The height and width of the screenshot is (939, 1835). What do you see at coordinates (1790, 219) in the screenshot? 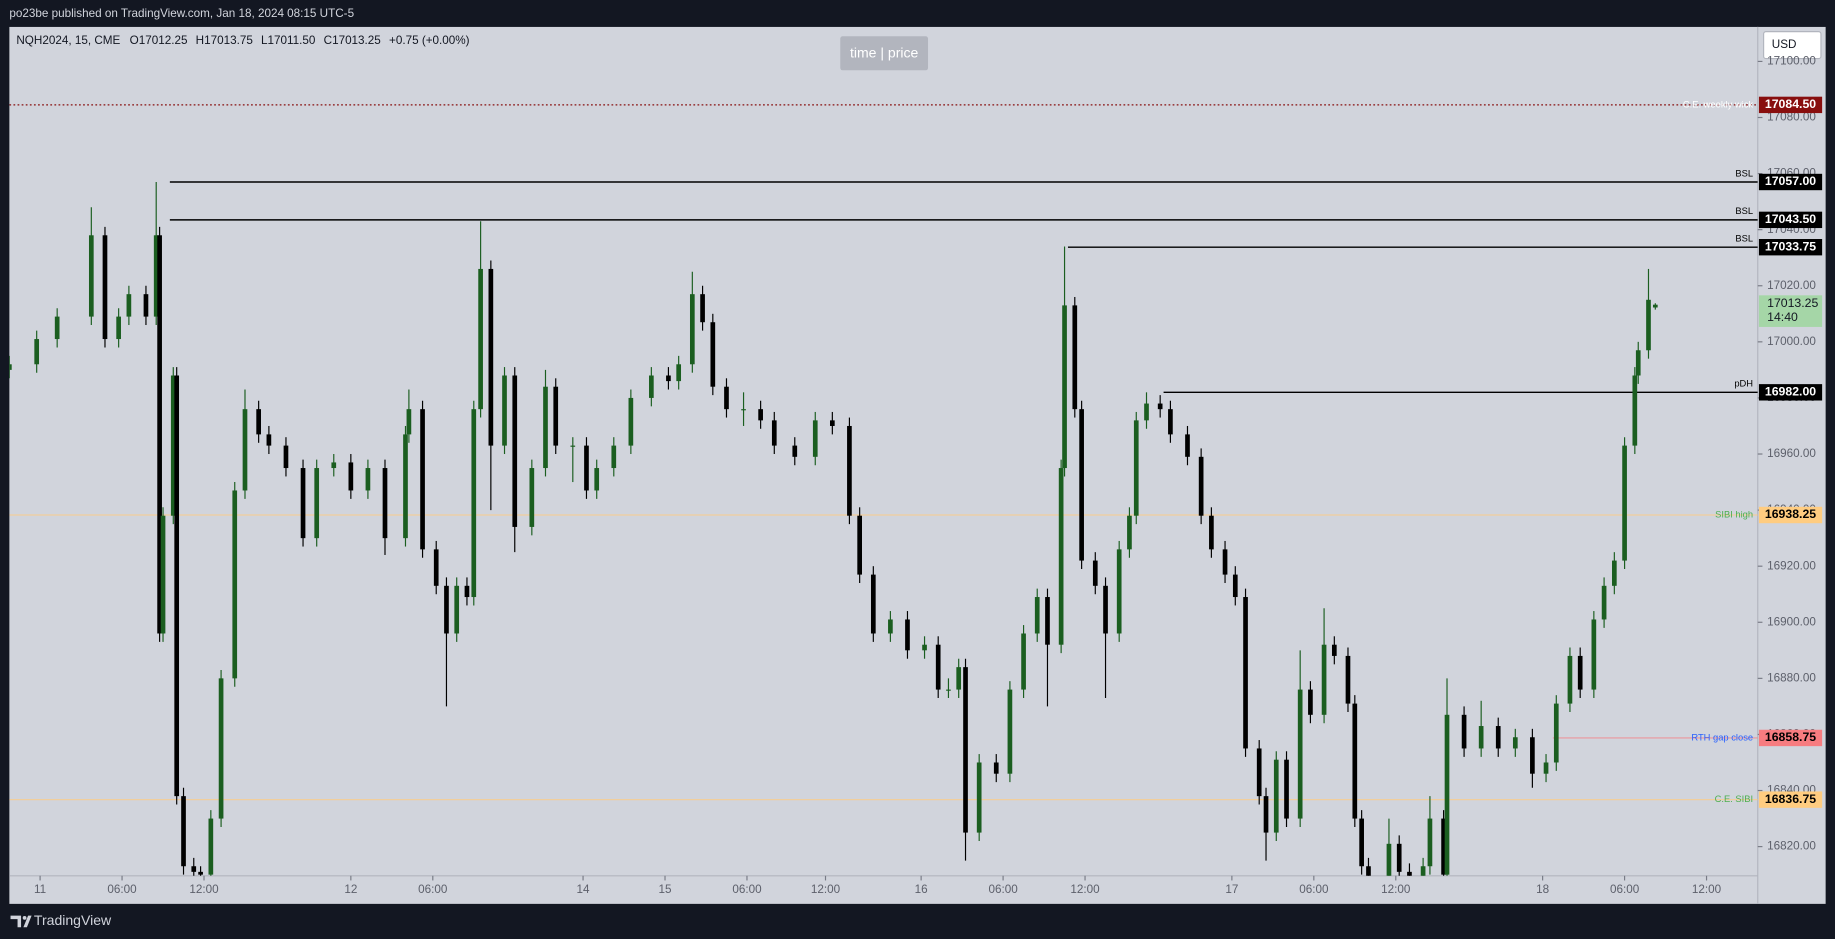
I see `level-tag-label: 17043.50` at bounding box center [1790, 219].